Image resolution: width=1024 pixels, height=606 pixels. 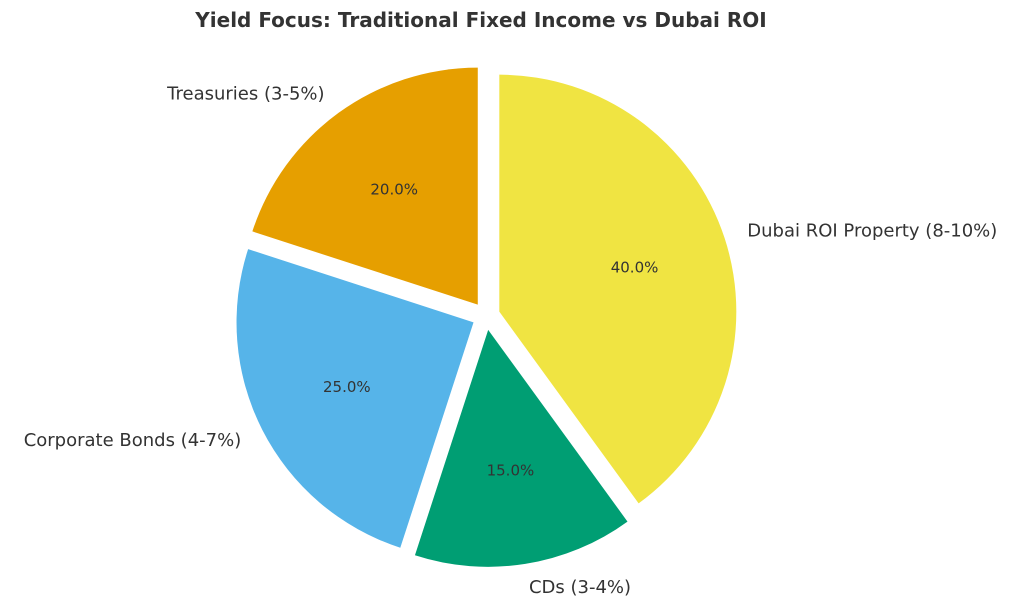 I want to click on pie-category-label-3: Treasuries (3-5%), so click(x=245, y=93).